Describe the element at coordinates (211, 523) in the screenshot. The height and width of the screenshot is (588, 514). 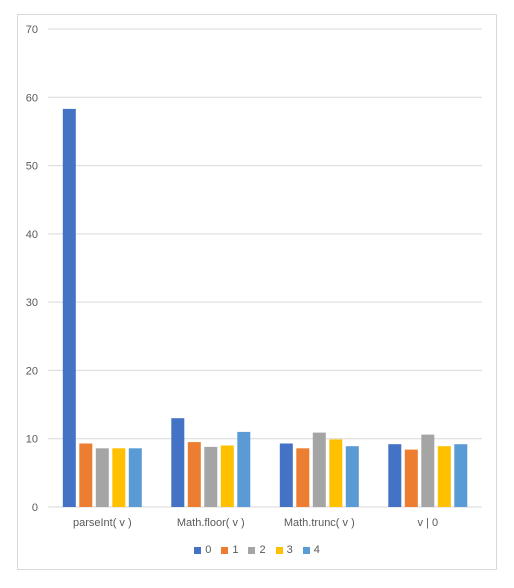
I see `x-tick-label: Math.floor( v )` at that location.